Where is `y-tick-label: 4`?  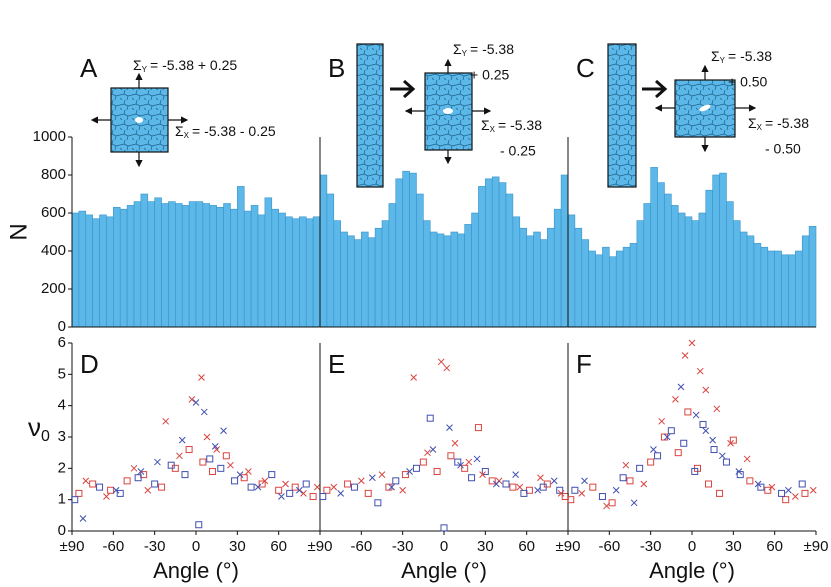 y-tick-label: 4 is located at coordinates (62, 405).